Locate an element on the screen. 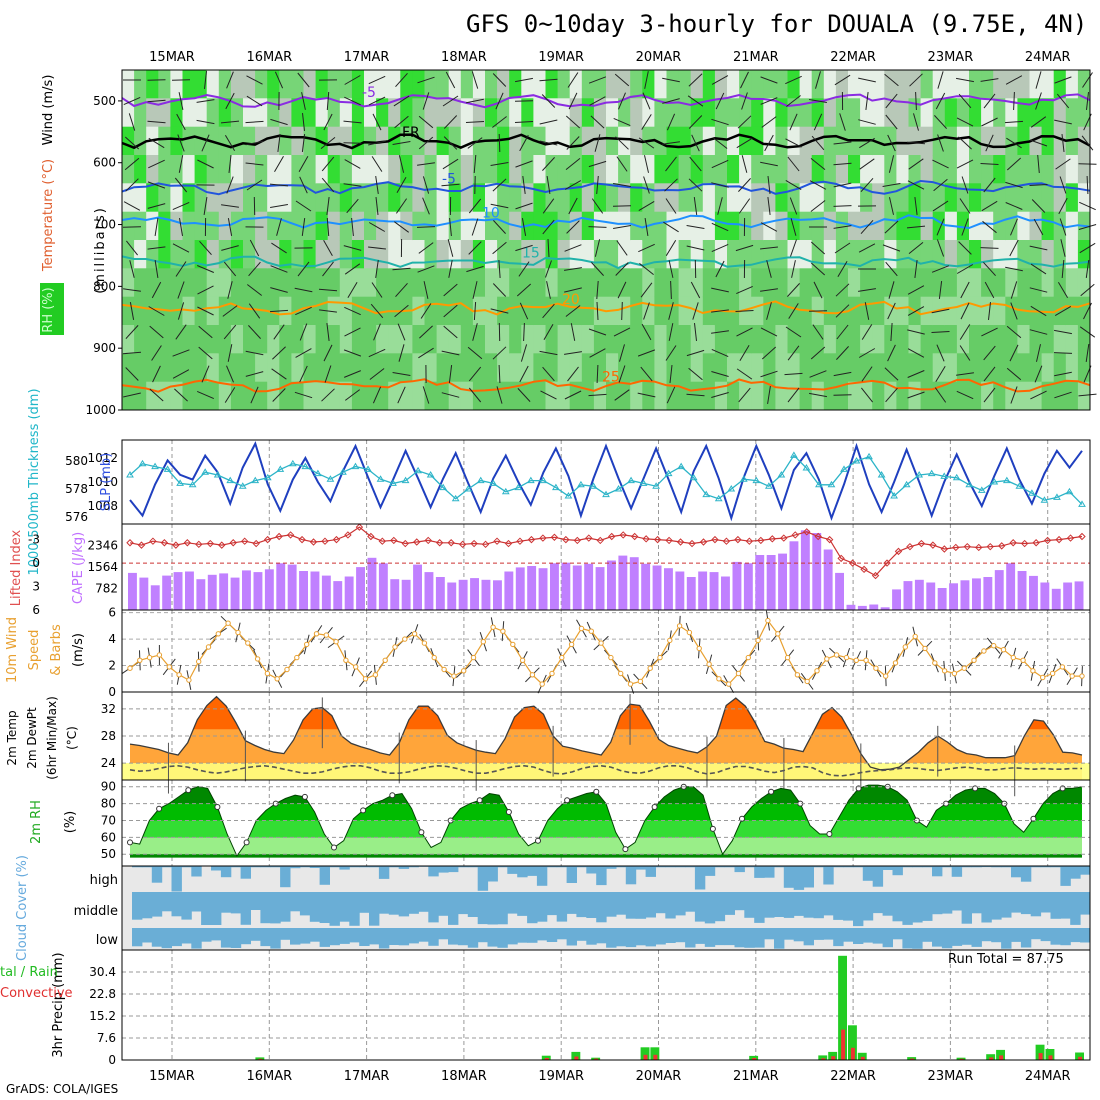 The height and width of the screenshot is (1100, 1100). precip-ylabel: 3hr Precip (mm) is located at coordinates (58, 1004).